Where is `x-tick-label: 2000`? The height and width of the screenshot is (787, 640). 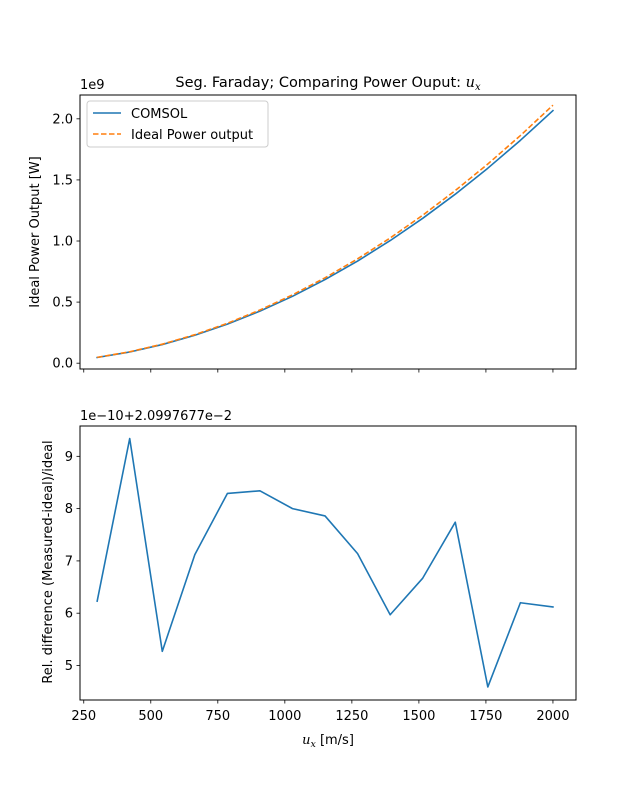
x-tick-label: 2000 is located at coordinates (552, 716).